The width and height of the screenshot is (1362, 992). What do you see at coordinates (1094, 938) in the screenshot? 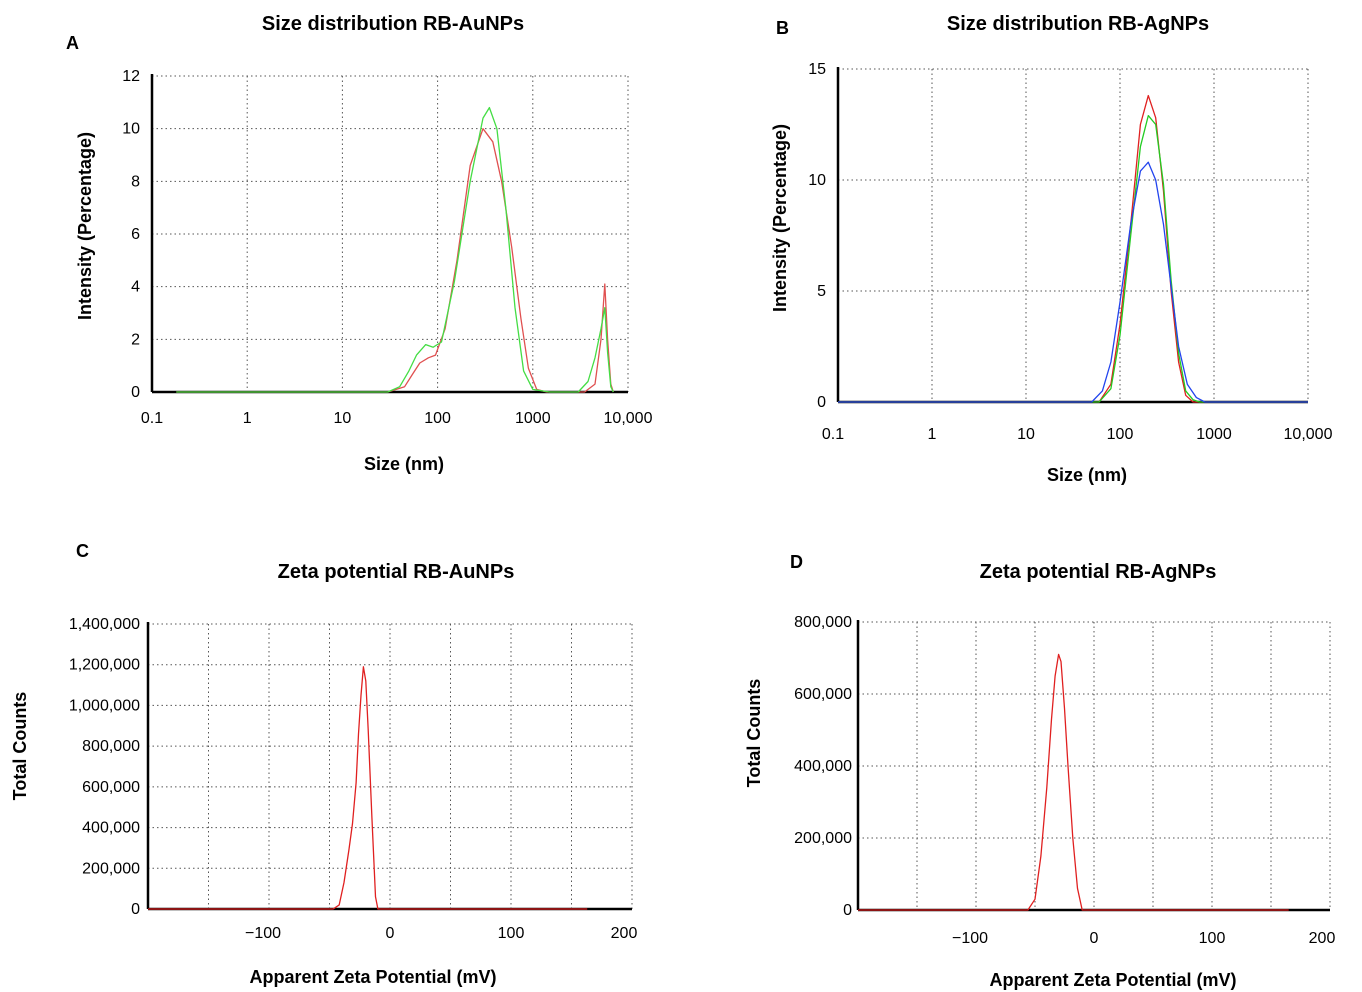
I see `panel-d-x-tick-label: 0` at bounding box center [1094, 938].